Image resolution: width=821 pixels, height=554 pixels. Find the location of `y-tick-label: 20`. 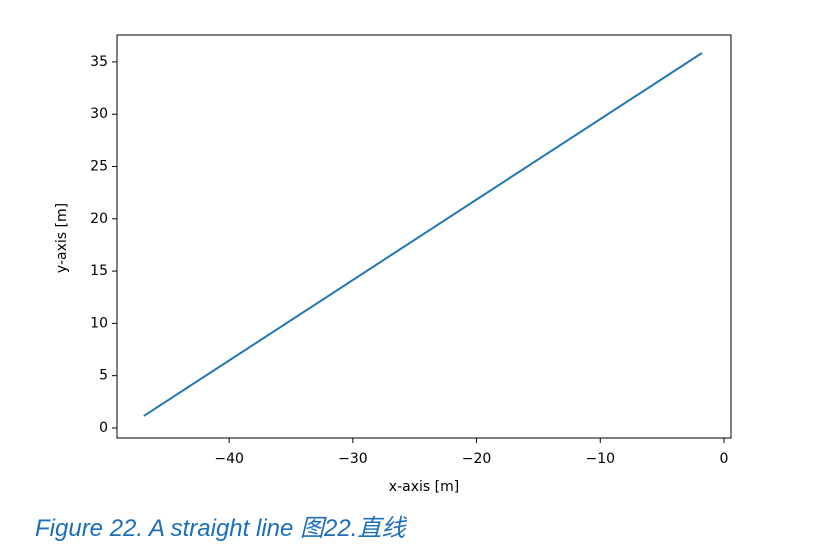

y-tick-label: 20 is located at coordinates (99, 219).